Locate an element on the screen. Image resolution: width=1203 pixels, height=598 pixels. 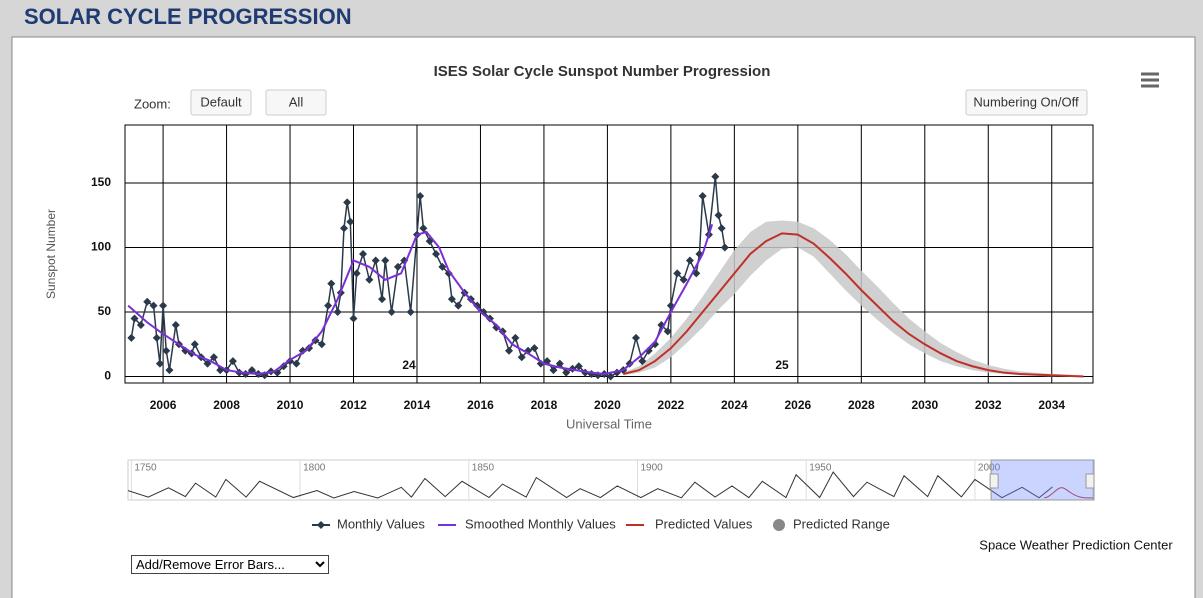
y-tick-label: 0 is located at coordinates (107, 376).